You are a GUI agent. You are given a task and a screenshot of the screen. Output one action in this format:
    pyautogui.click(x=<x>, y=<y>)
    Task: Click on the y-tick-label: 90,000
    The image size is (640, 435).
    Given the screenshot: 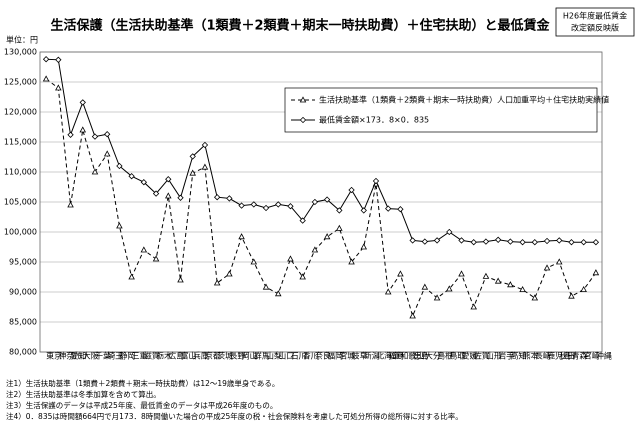 What is the action you would take?
    pyautogui.click(x=23, y=292)
    